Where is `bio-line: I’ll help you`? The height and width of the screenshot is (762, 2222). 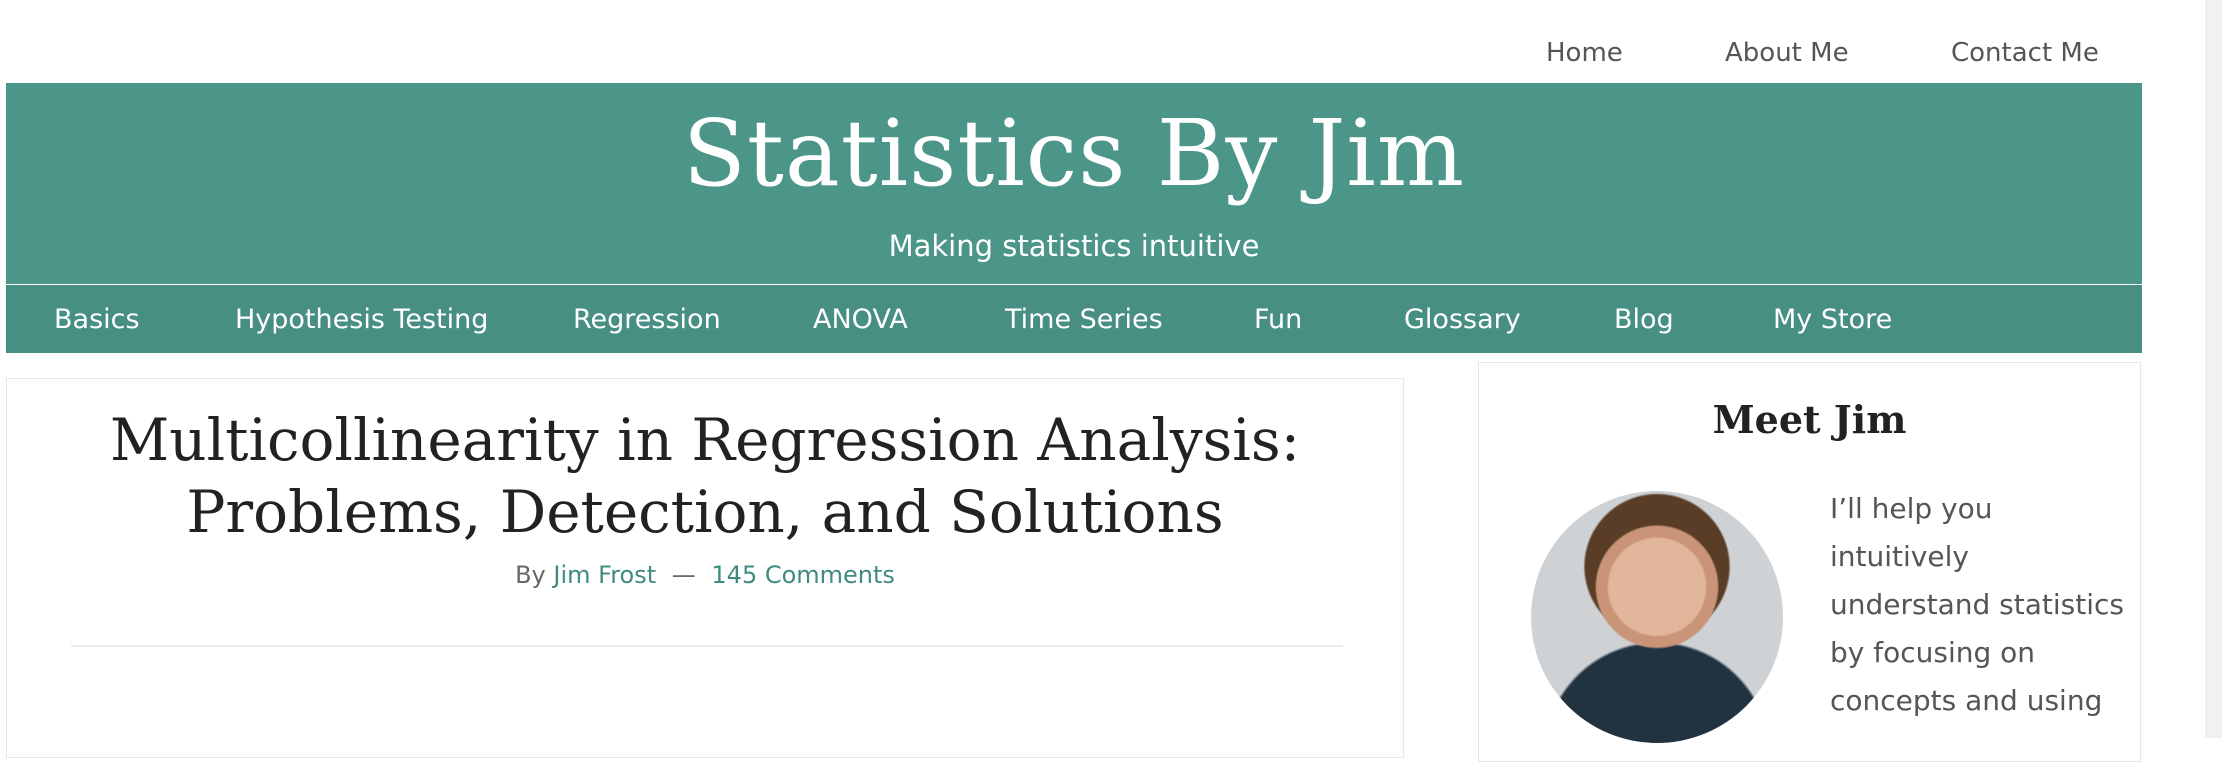
bio-line: I’ll help you is located at coordinates (1911, 508).